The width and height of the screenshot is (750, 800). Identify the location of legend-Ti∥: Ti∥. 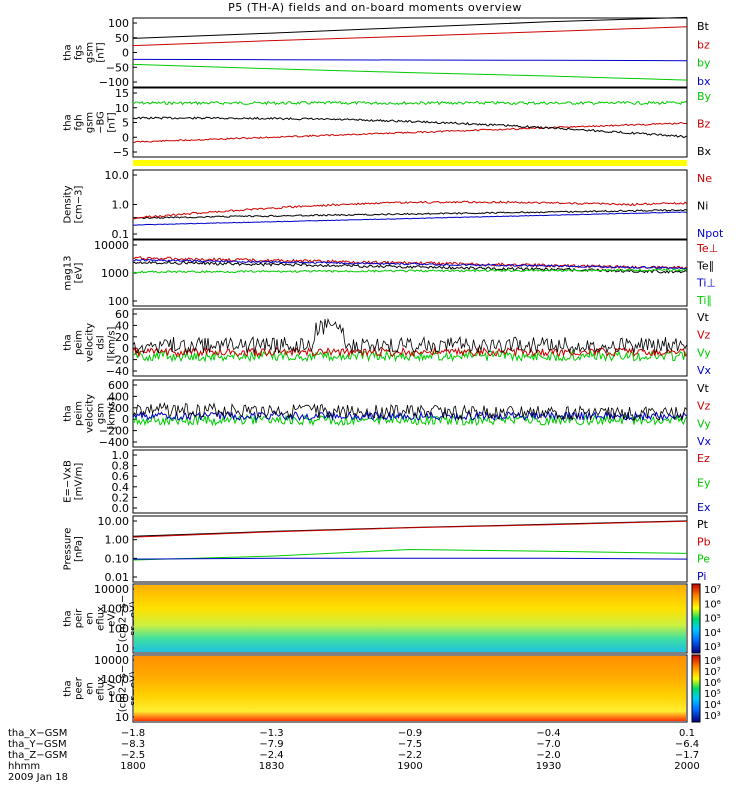
(704, 300).